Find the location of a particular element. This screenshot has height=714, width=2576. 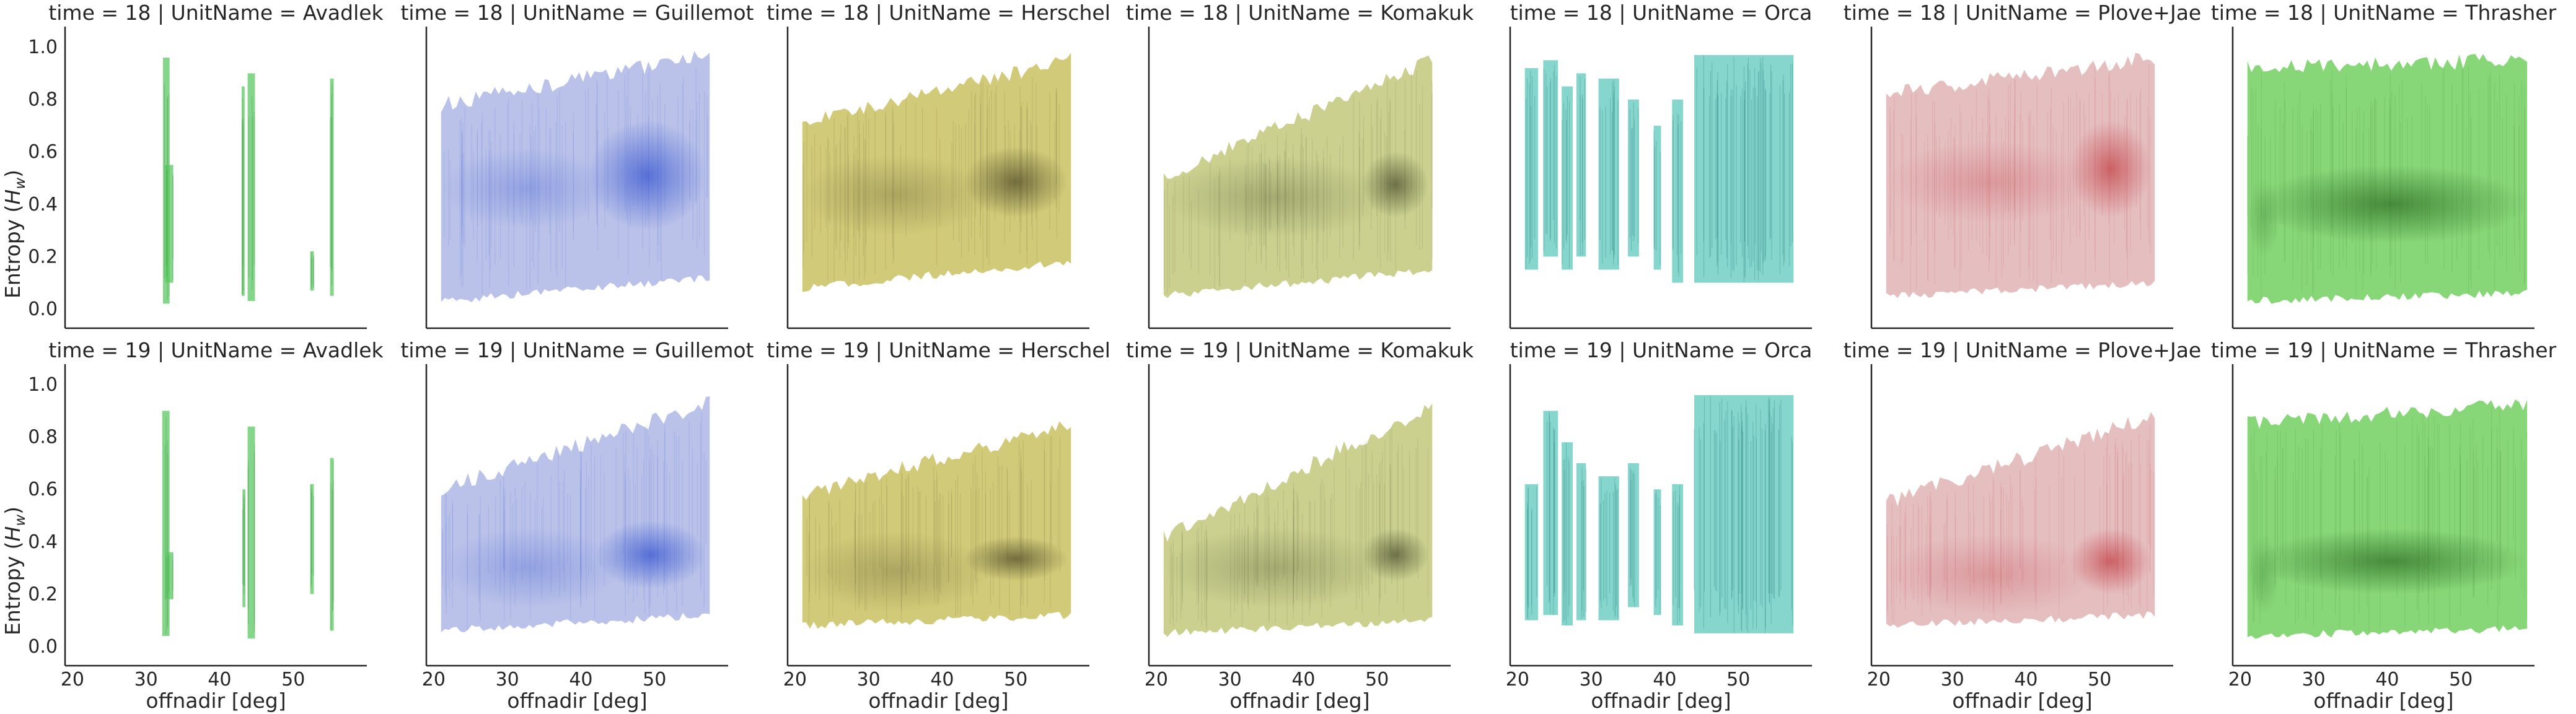

y-tick-label: 0.4 is located at coordinates (43, 542).